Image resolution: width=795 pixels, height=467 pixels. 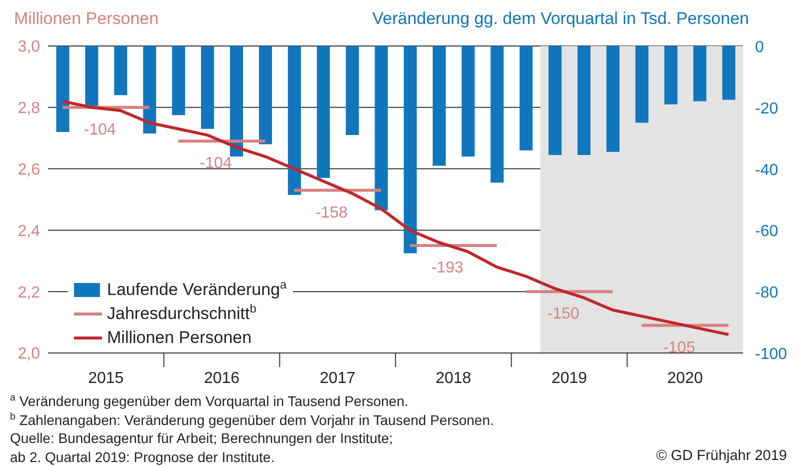 I want to click on y-tick-label: 2,2, so click(x=29, y=293).